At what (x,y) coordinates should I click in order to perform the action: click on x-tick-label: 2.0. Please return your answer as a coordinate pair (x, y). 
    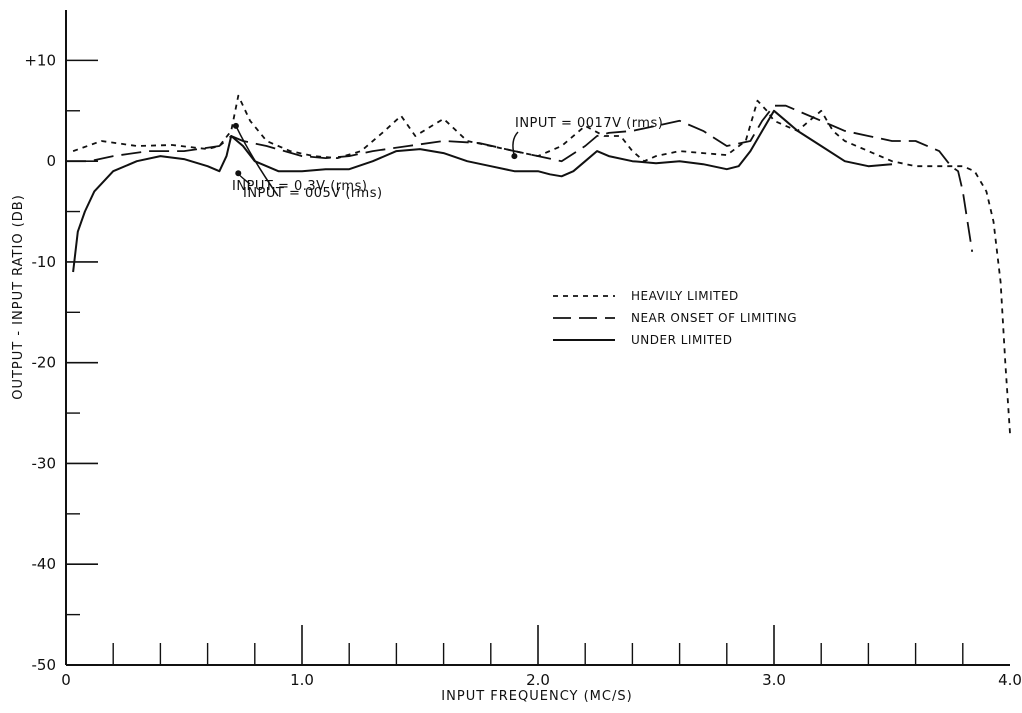
    Looking at the image, I should click on (538, 680).